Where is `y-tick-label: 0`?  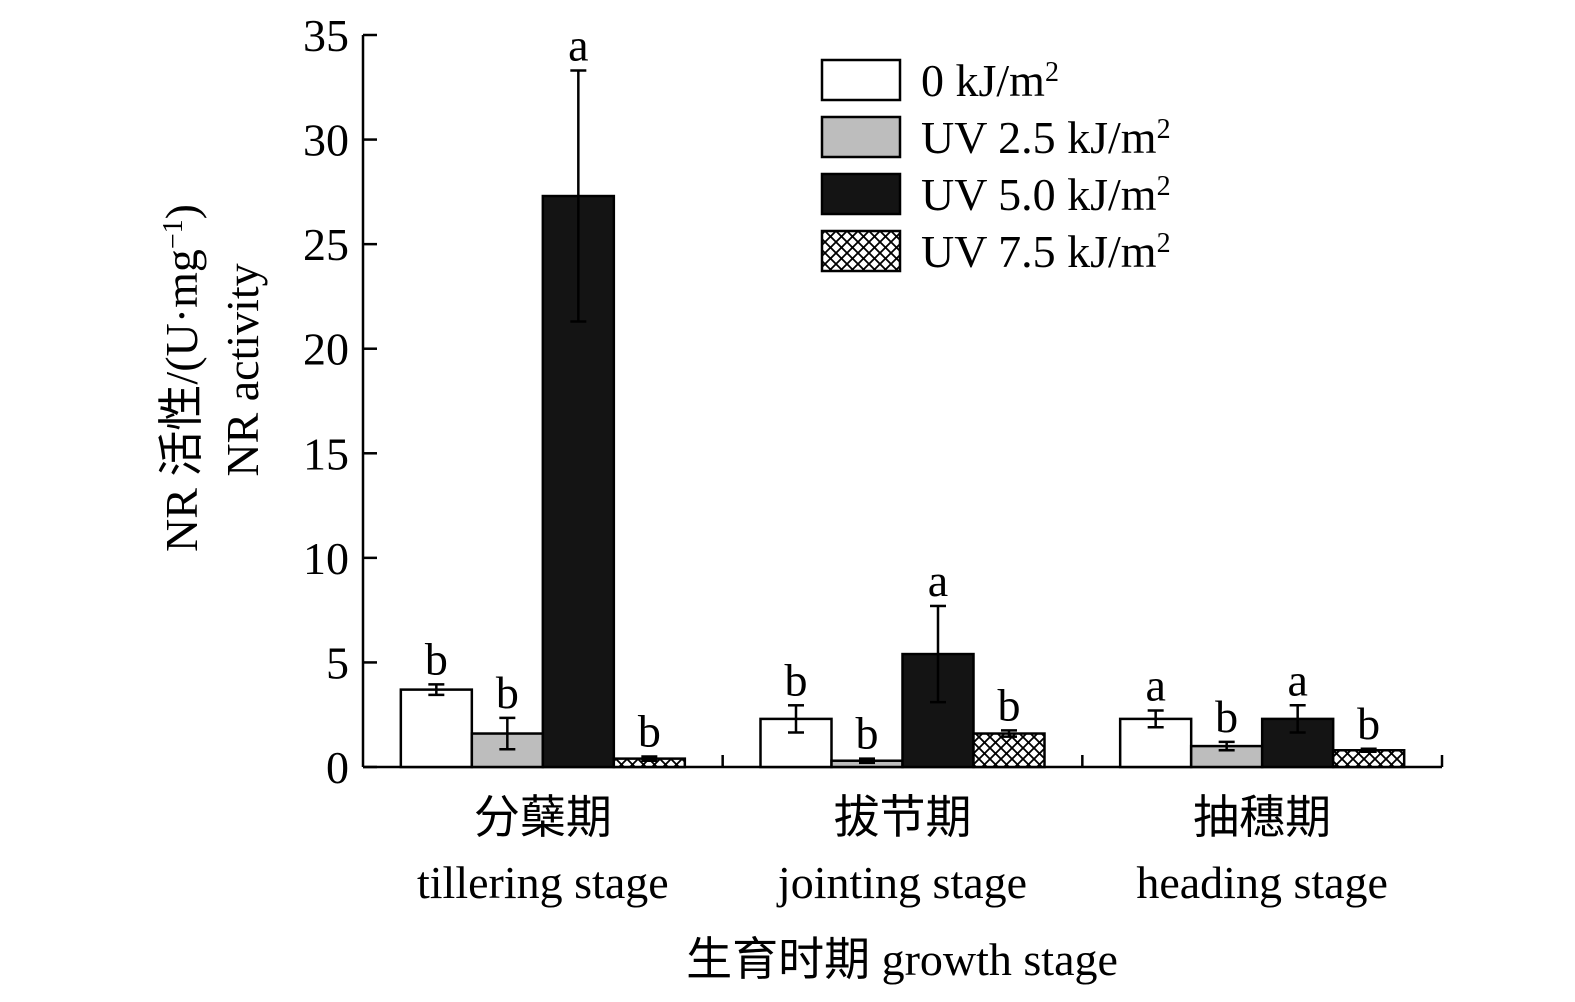
y-tick-label: 0 is located at coordinates (337, 767).